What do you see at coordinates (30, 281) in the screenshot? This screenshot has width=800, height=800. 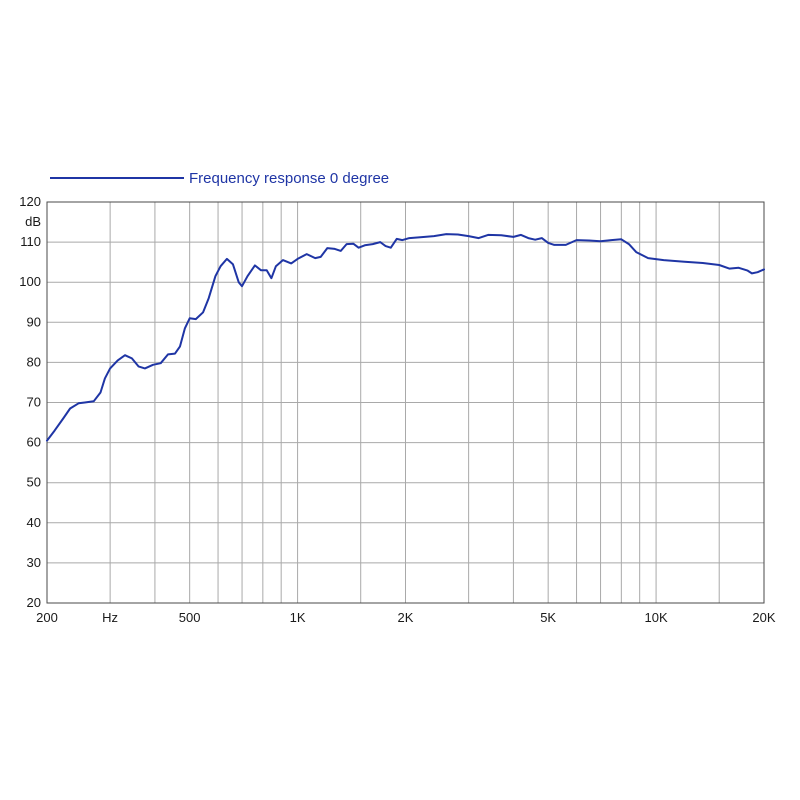 I see `y-tick-label: 100` at bounding box center [30, 281].